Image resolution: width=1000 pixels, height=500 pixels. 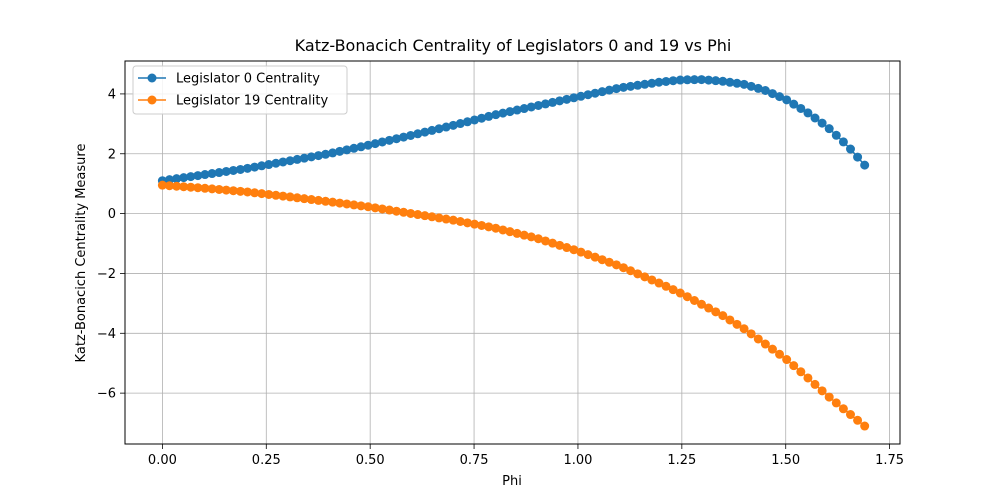 I want to click on x-tick-label: 0.25, so click(x=266, y=460).